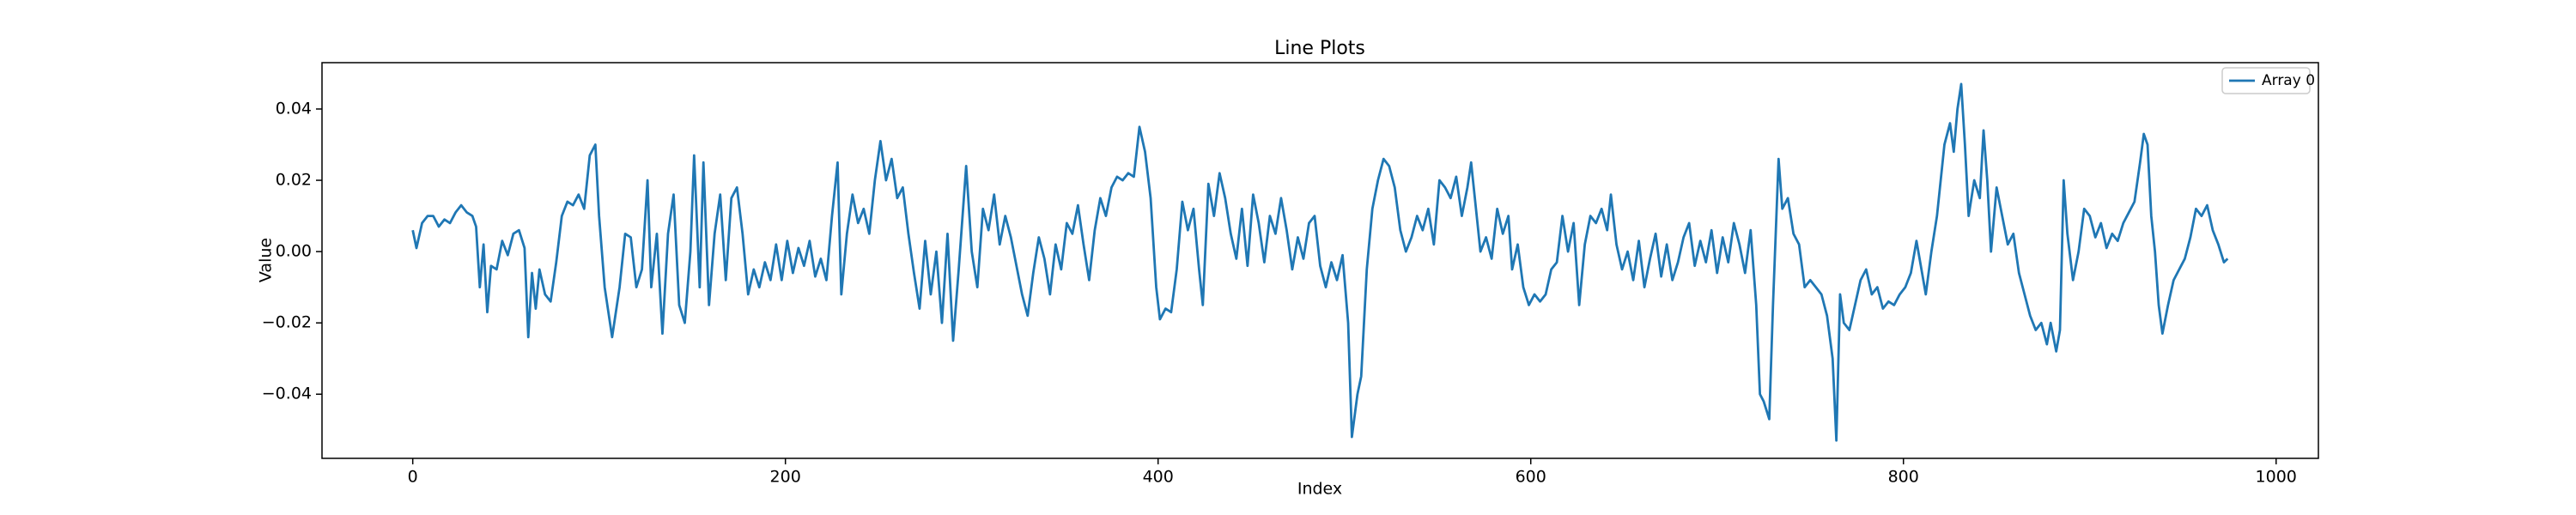  I want to click on y-tick-label: −0.04, so click(287, 394).